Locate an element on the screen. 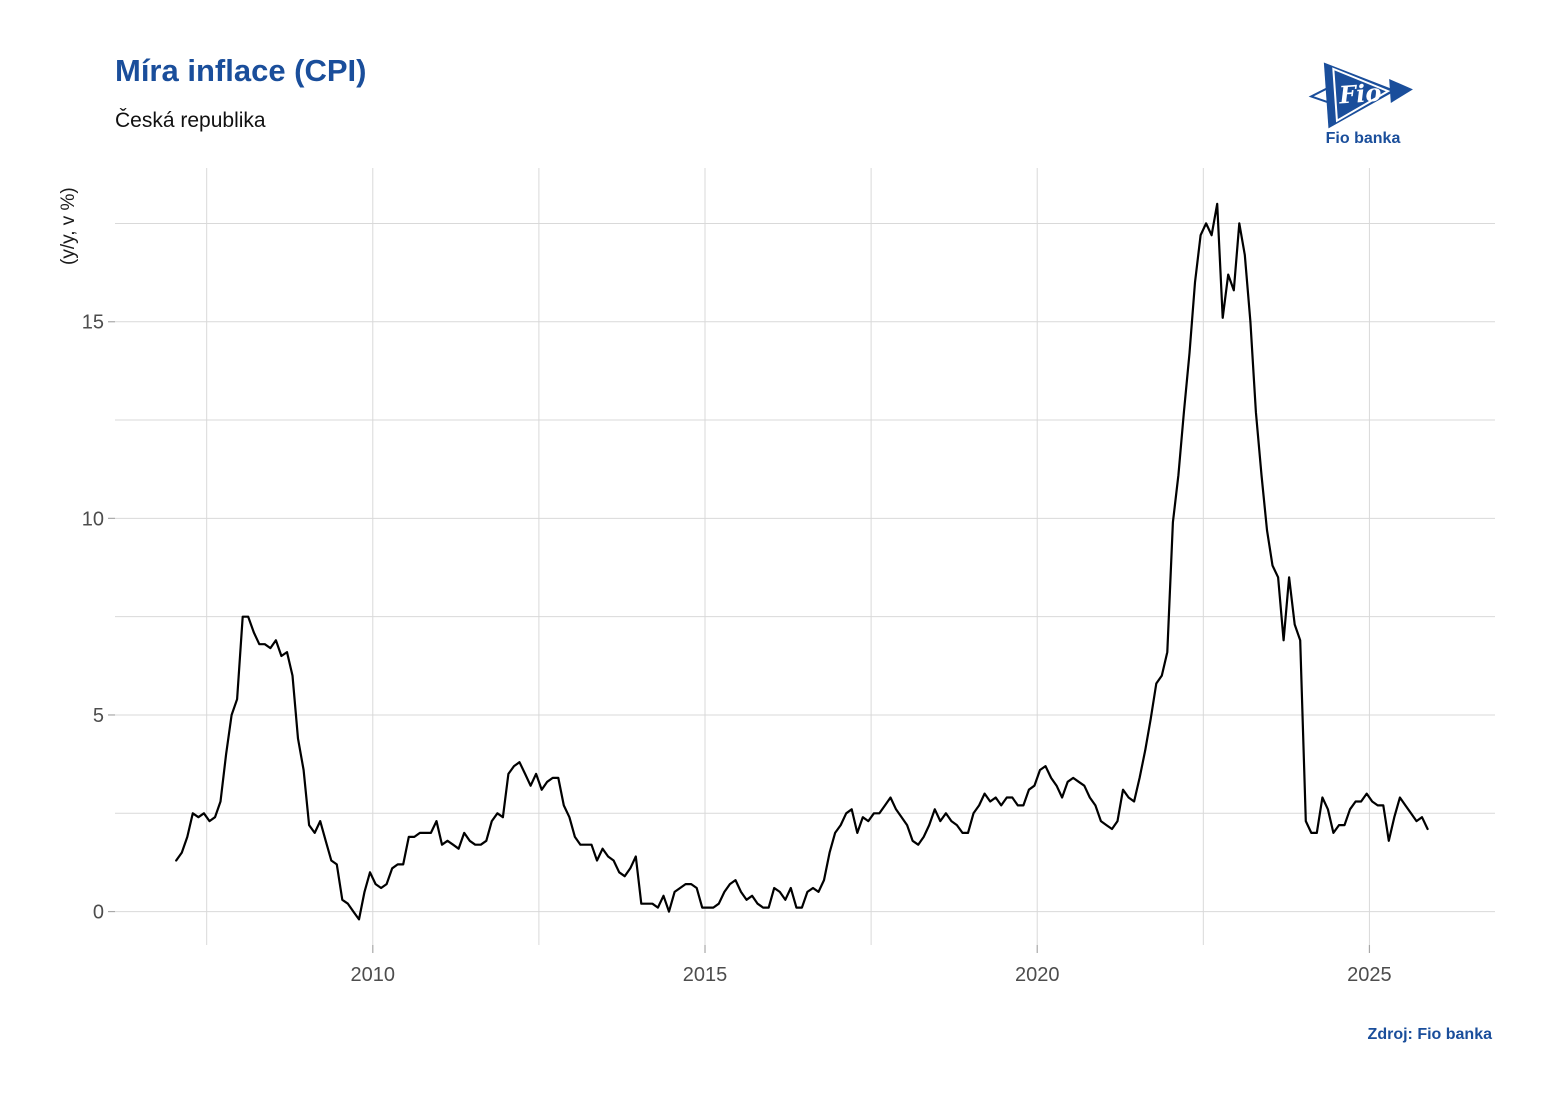 This screenshot has width=1554, height=1105. x-tick-label: 2015 is located at coordinates (705, 975).